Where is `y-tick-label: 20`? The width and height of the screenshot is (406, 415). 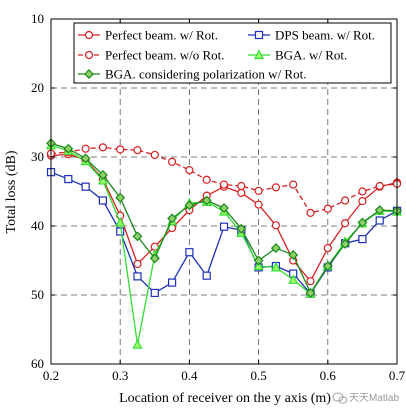
y-tick-label: 20 is located at coordinates (37, 87).